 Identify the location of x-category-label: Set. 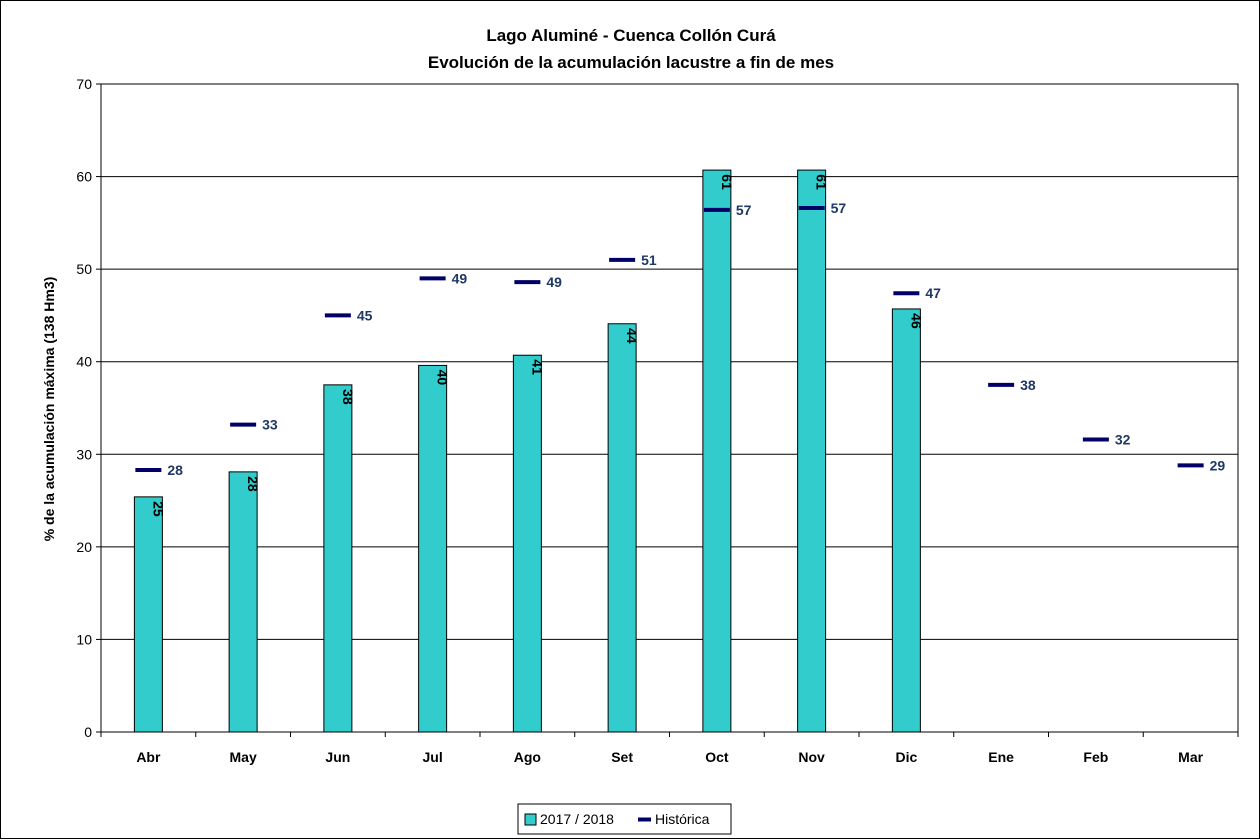
(622, 757).